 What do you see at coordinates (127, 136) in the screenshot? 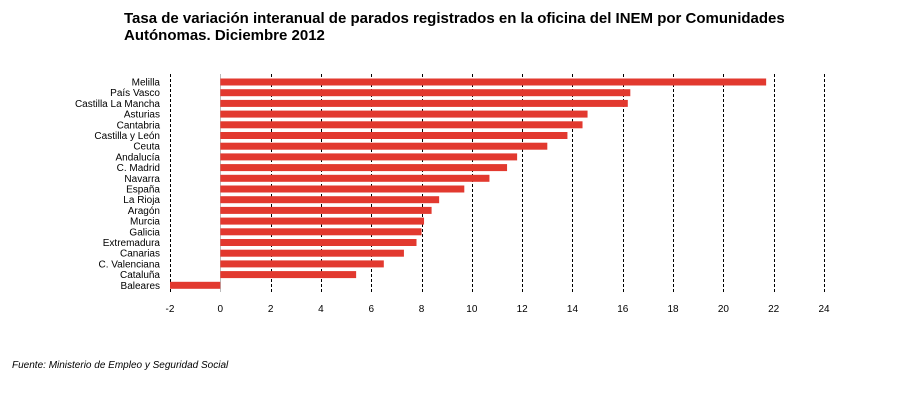
I see `category-label: Castilla y León` at bounding box center [127, 136].